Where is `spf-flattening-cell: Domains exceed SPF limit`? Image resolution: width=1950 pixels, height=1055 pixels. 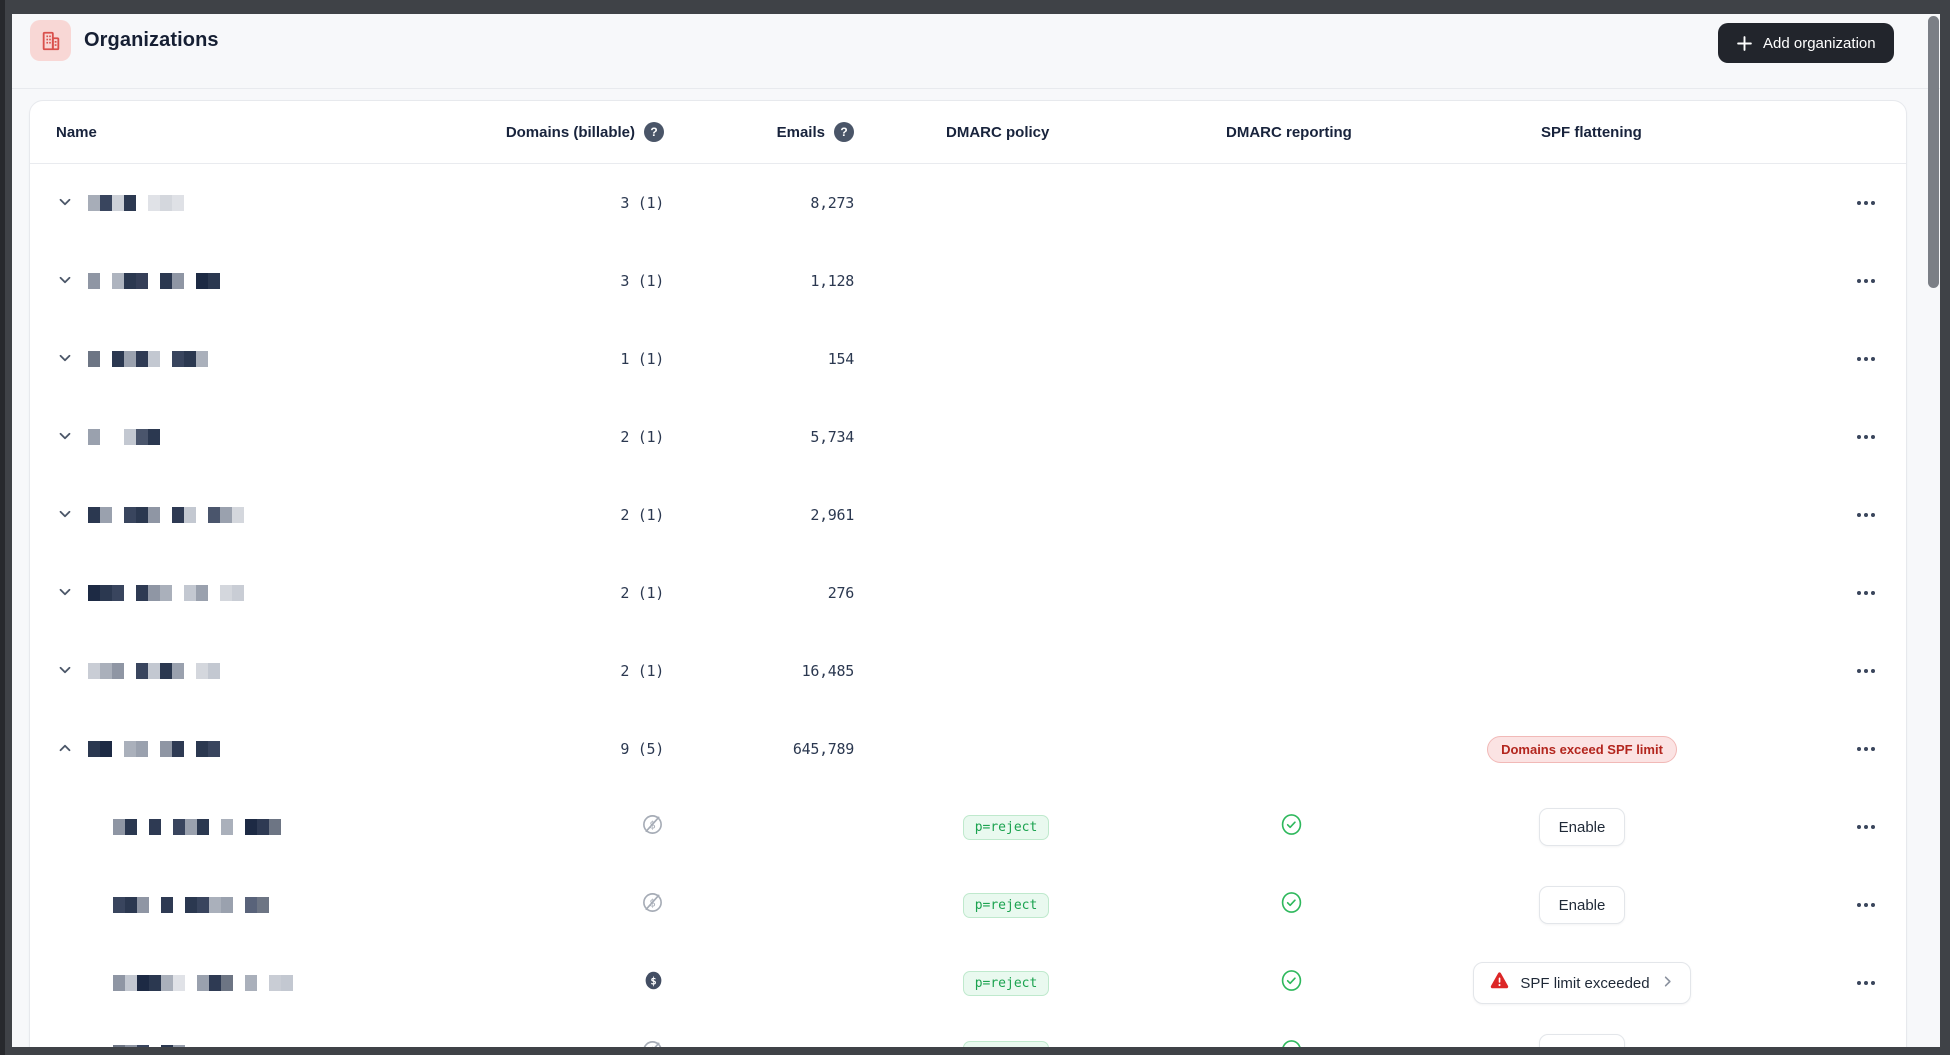 spf-flattening-cell: Domains exceed SPF limit is located at coordinates (1582, 749).